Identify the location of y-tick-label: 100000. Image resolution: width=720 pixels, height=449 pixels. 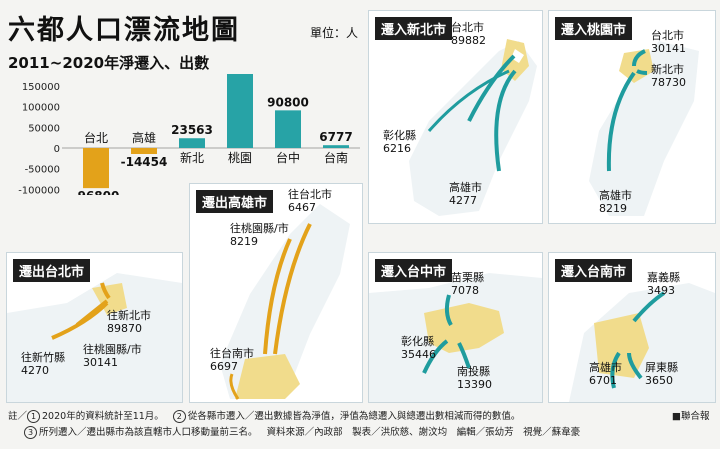
(41, 108).